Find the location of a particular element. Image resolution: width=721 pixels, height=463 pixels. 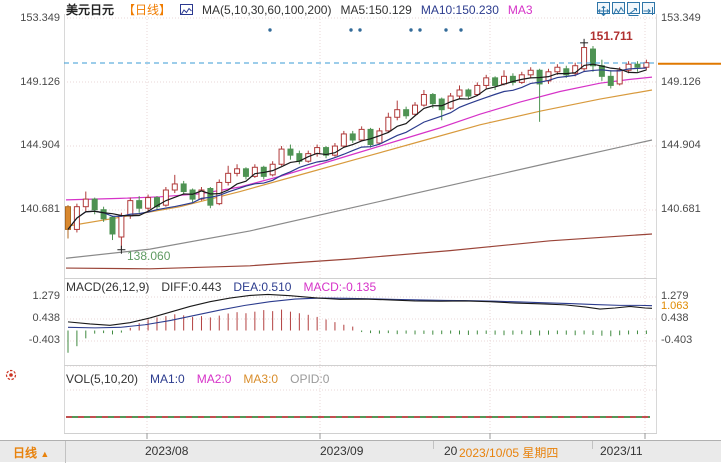

symbol-title: 美元日元 is located at coordinates (90, 10).